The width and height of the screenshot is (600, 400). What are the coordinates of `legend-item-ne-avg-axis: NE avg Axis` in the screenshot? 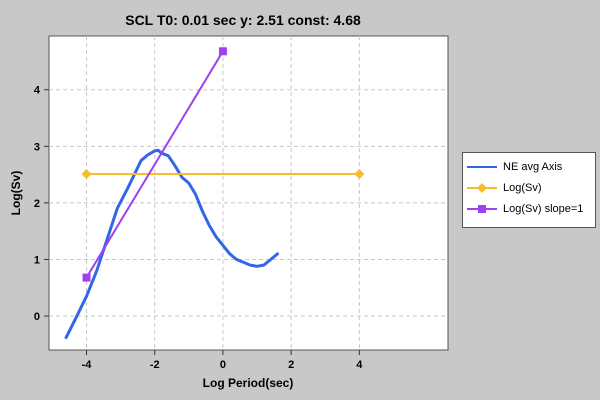 It's located at (529, 166).